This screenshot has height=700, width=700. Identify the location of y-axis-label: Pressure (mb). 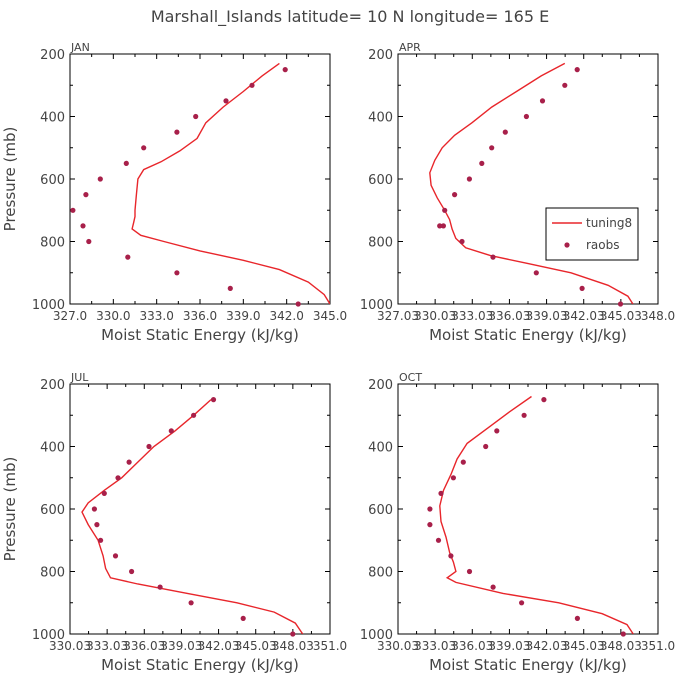
(10, 179).